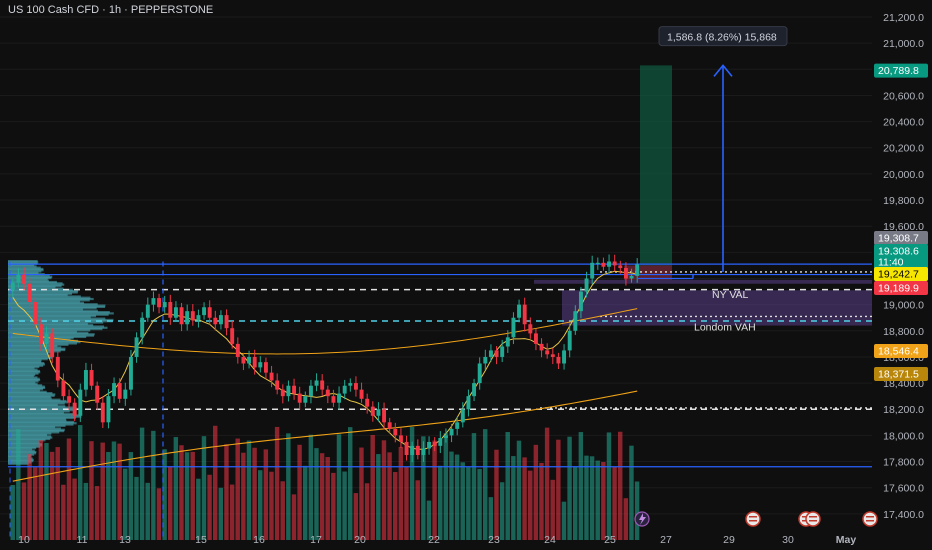 This screenshot has height=550, width=932. Describe the element at coordinates (903, 149) in the screenshot. I see `y-tick-label: 20,200.0` at that location.